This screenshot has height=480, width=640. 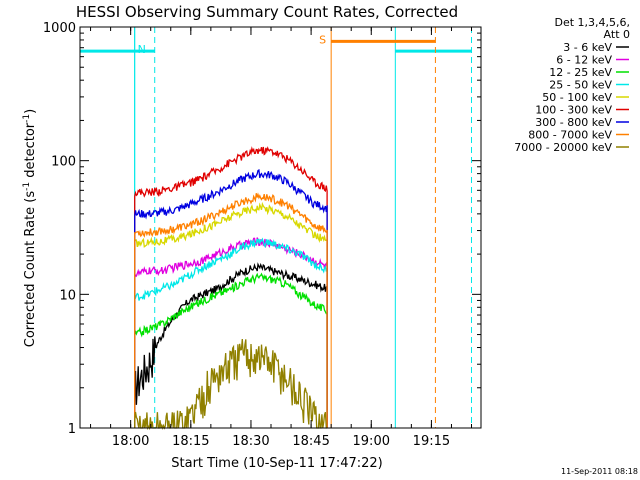 What do you see at coordinates (30, 269) in the screenshot?
I see `y-axis-title-main: Corrected Count Rate (s` at bounding box center [30, 269].